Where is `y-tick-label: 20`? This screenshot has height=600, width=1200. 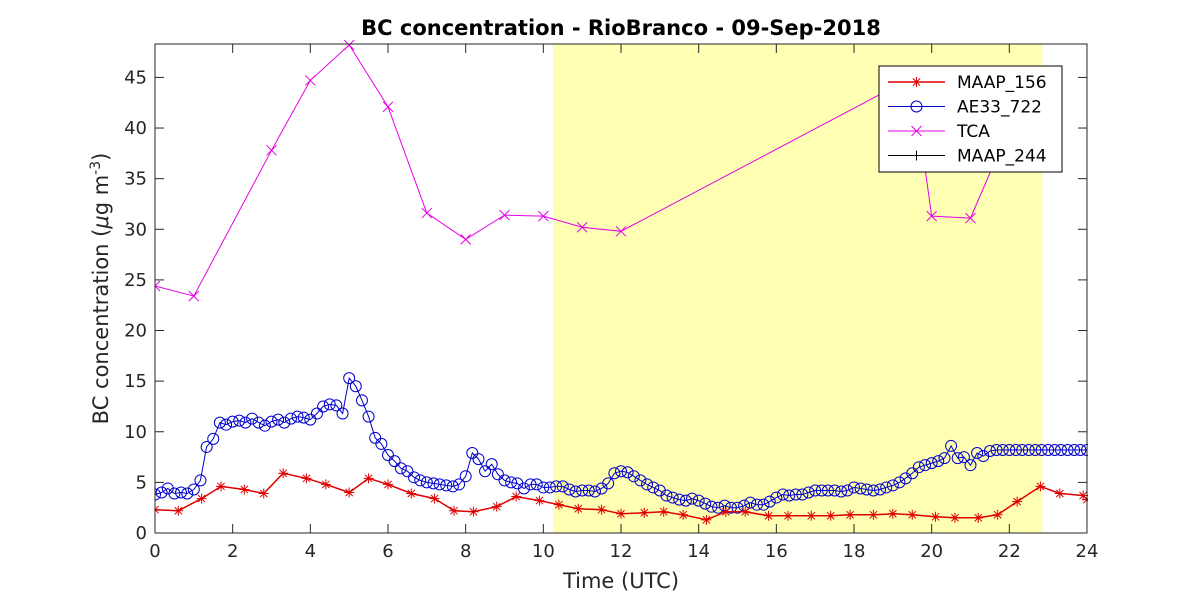
y-tick-label: 20 is located at coordinates (135, 331).